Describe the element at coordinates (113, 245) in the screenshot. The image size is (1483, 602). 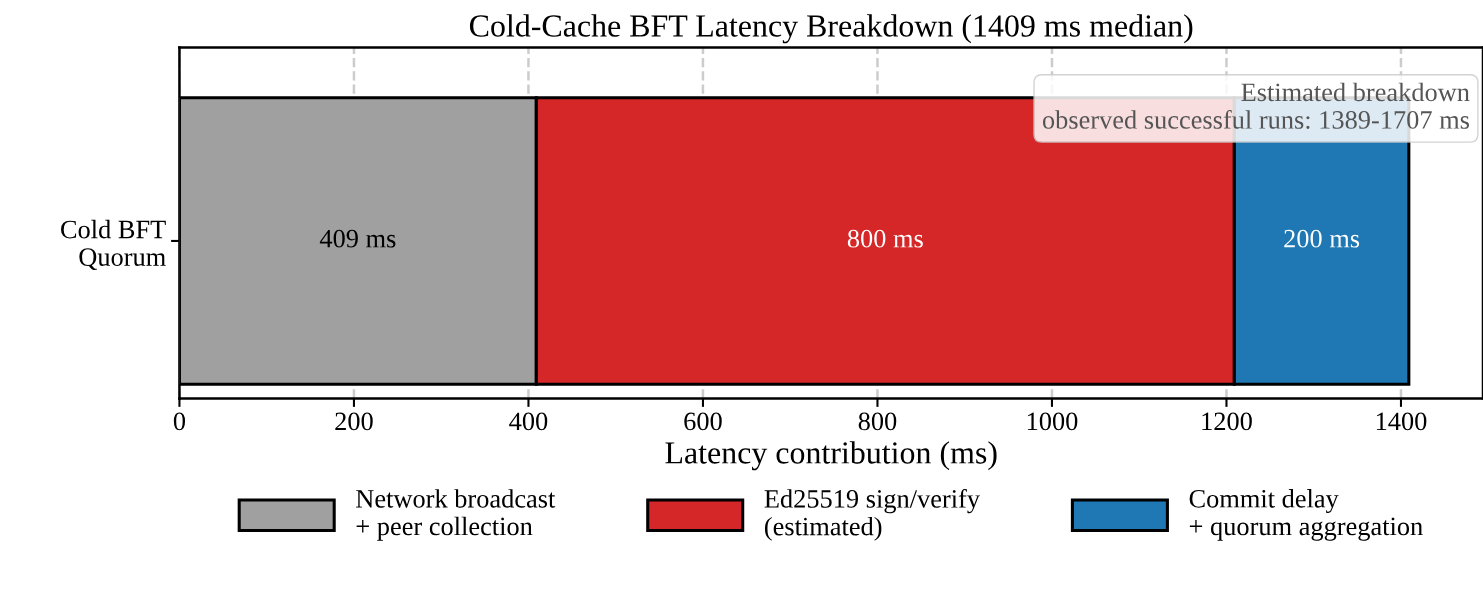
I see `y-tick-label: Cold BFT Quorum` at that location.